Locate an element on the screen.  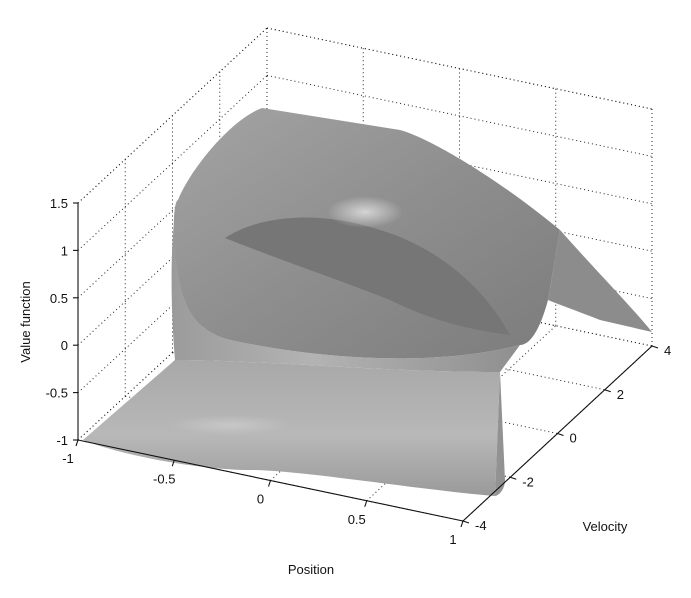
x-tick-label: 0.5 is located at coordinates (357, 519).